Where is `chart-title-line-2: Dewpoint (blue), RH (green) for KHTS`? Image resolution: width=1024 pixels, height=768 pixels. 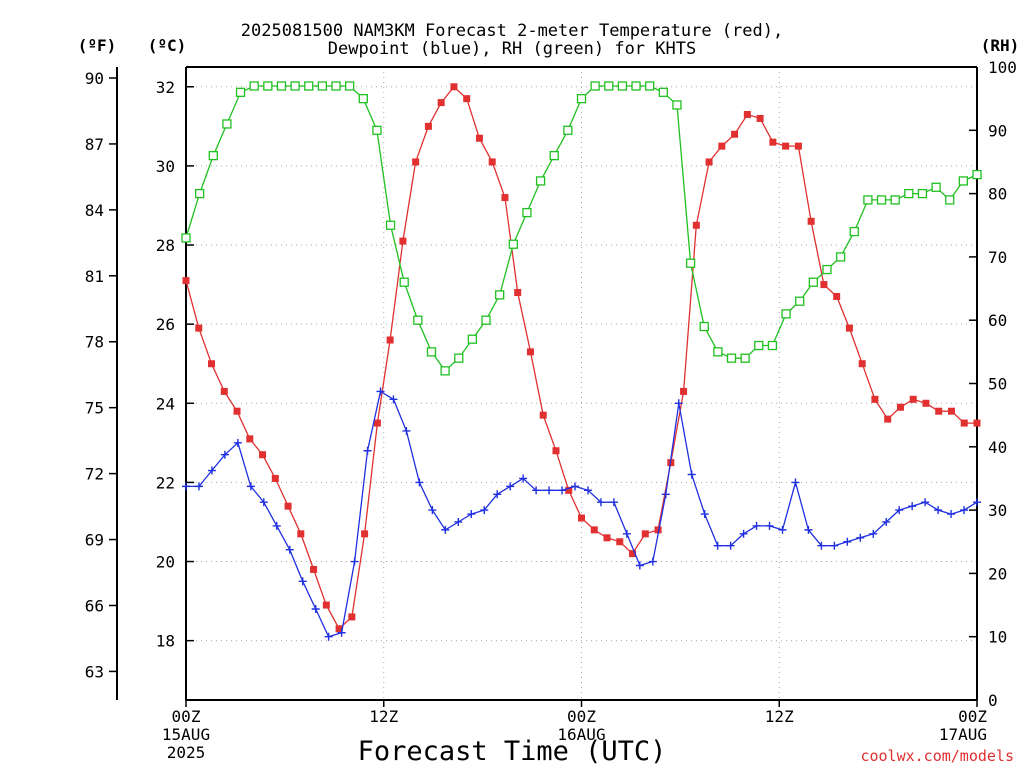 chart-title-line-2: Dewpoint (blue), RH (green) for KHTS is located at coordinates (512, 49).